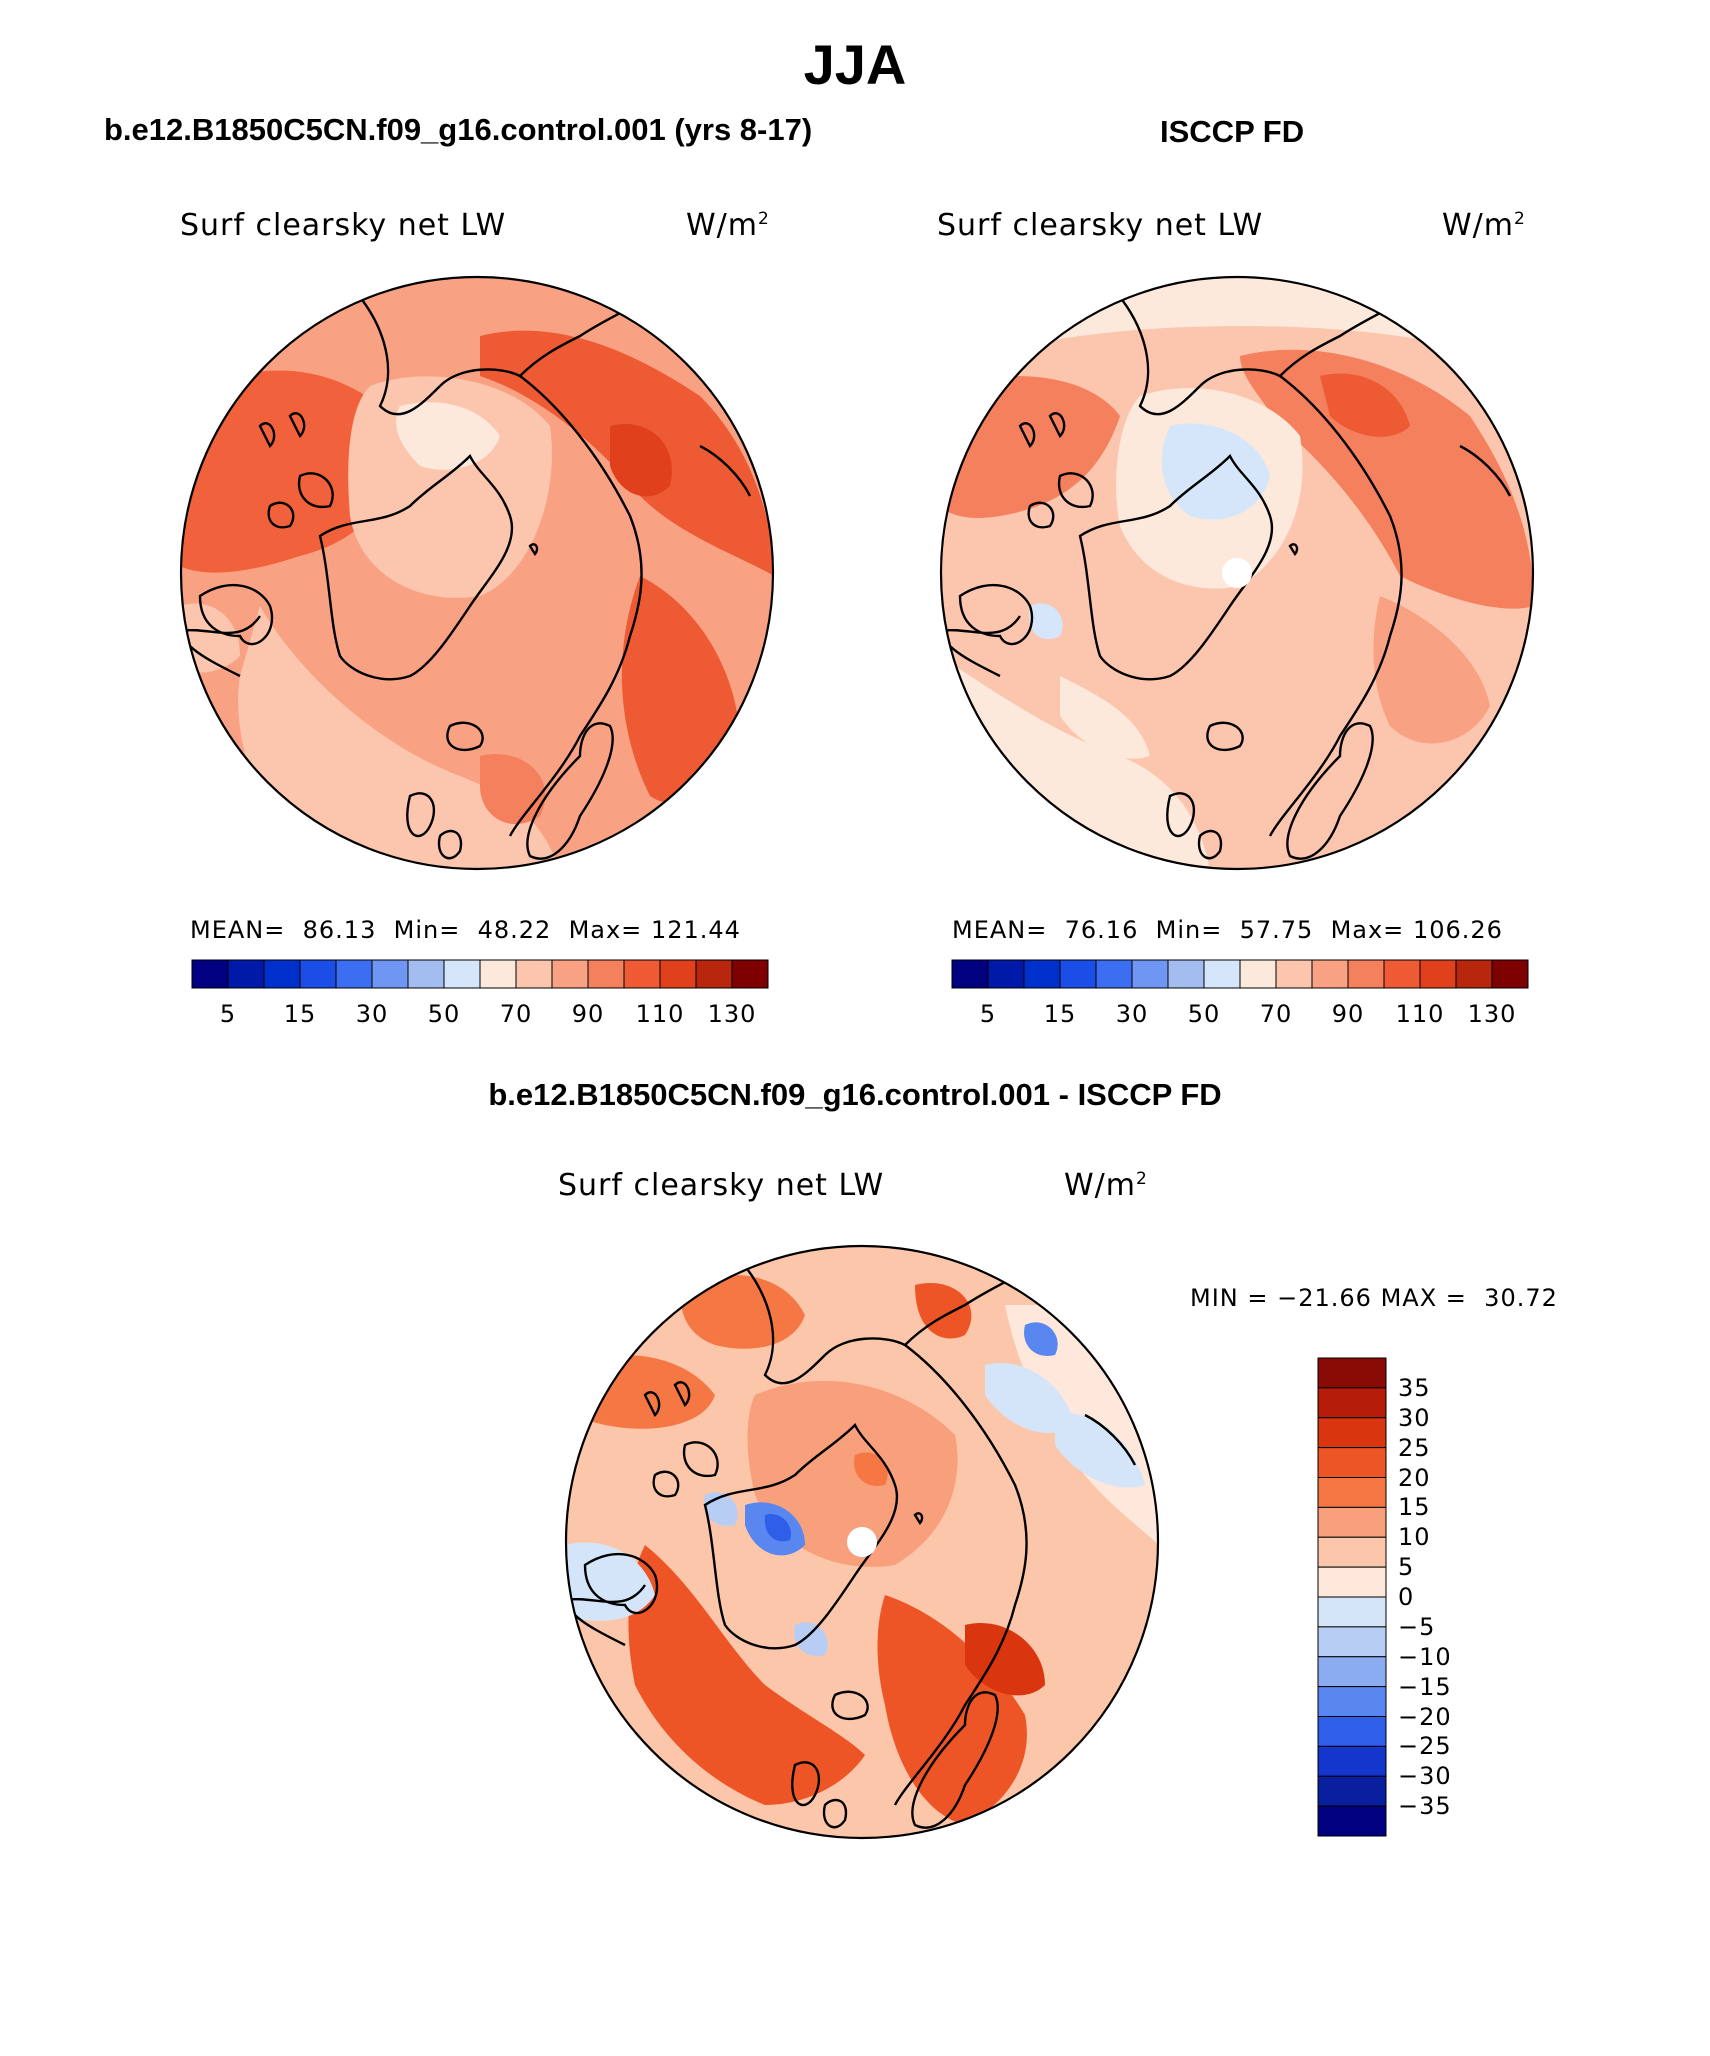 The height and width of the screenshot is (2056, 1710). I want to click on diff-minmax: MIN = −21.66 MAX = 30.72, so click(1374, 1298).